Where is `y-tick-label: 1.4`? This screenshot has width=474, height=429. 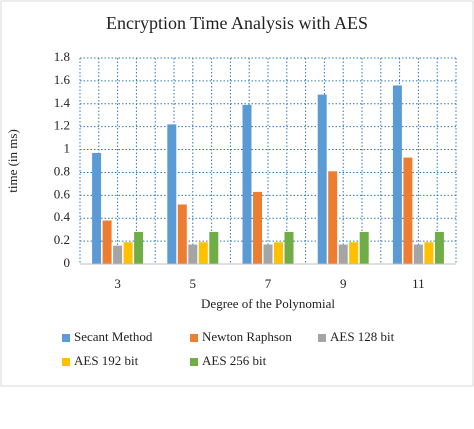 y-tick-label: 1.4 is located at coordinates (62, 102).